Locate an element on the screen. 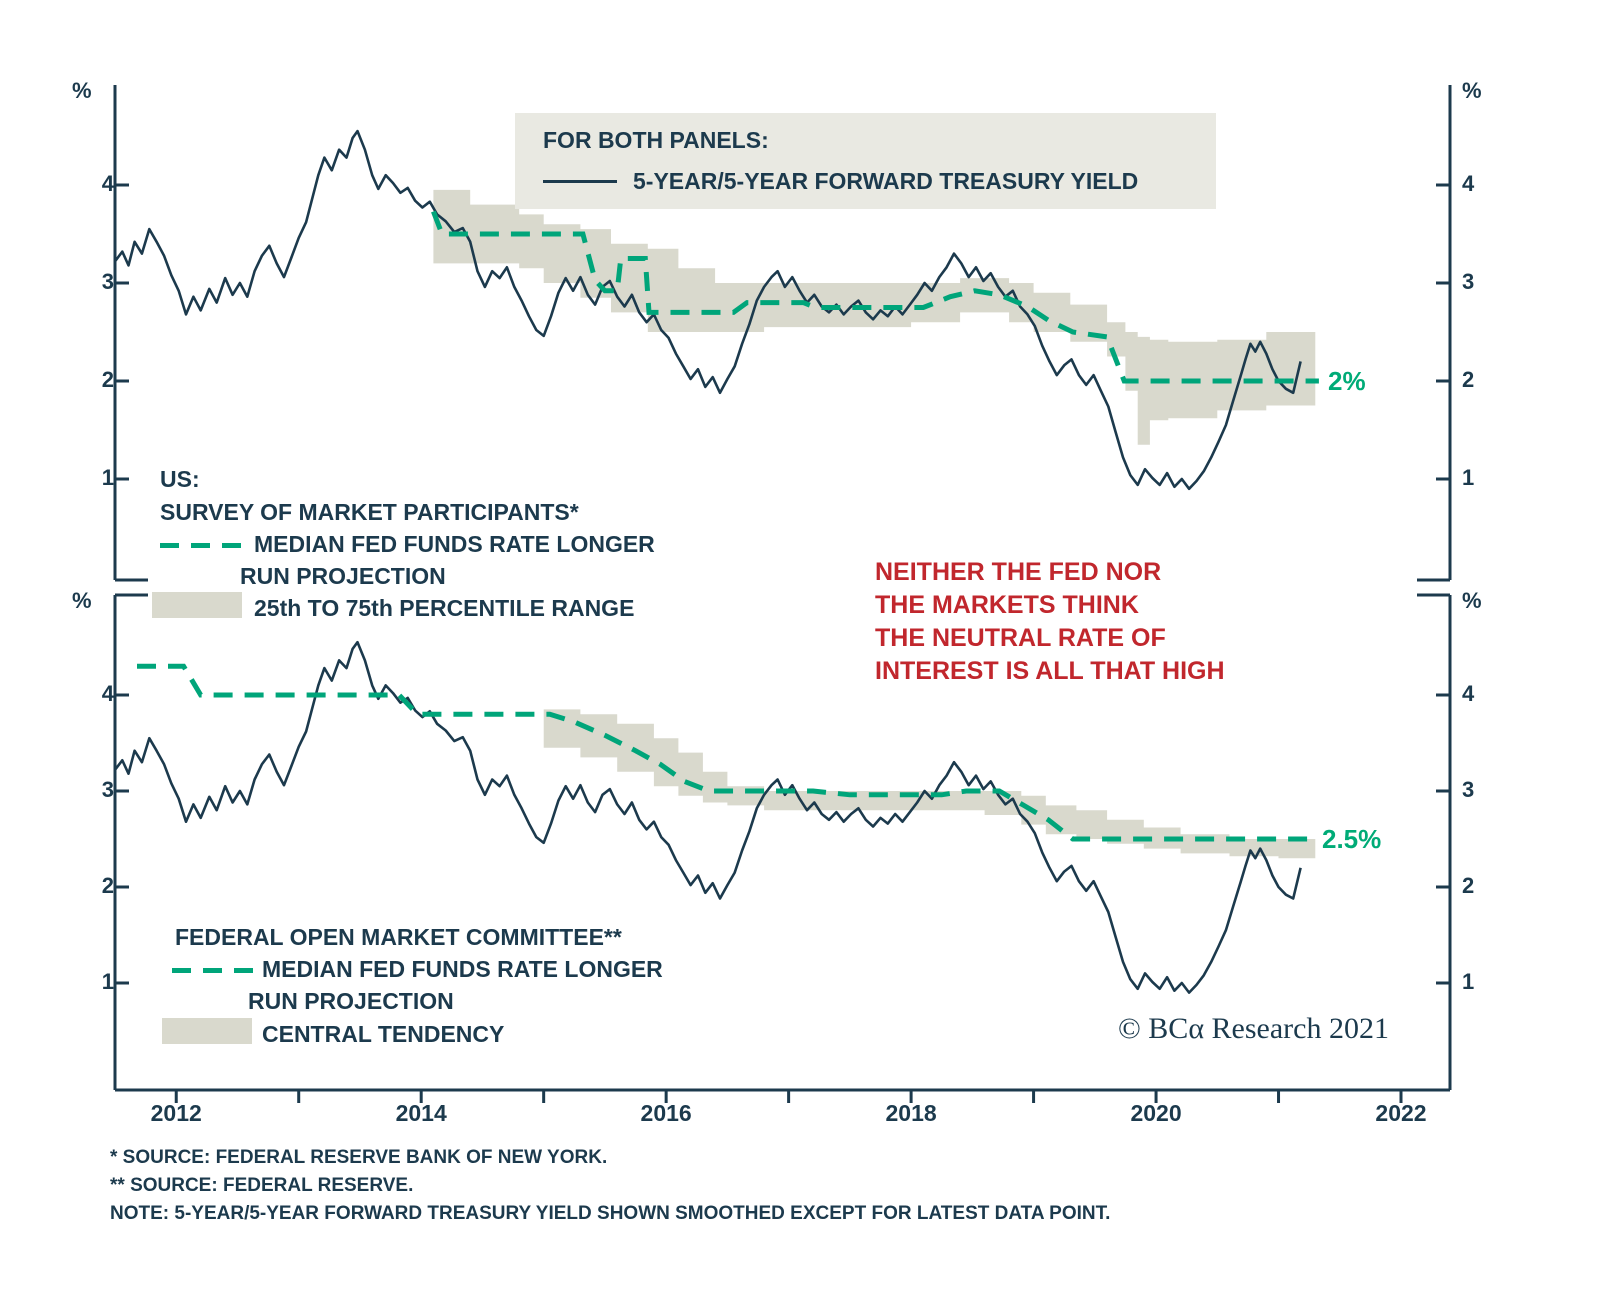 This screenshot has width=1600, height=1314. bottom-median-dashed-line is located at coordinates (728, 752).